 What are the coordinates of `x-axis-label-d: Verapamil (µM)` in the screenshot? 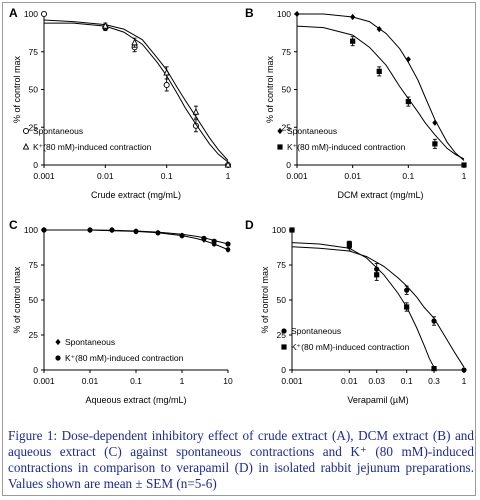 It's located at (377, 400).